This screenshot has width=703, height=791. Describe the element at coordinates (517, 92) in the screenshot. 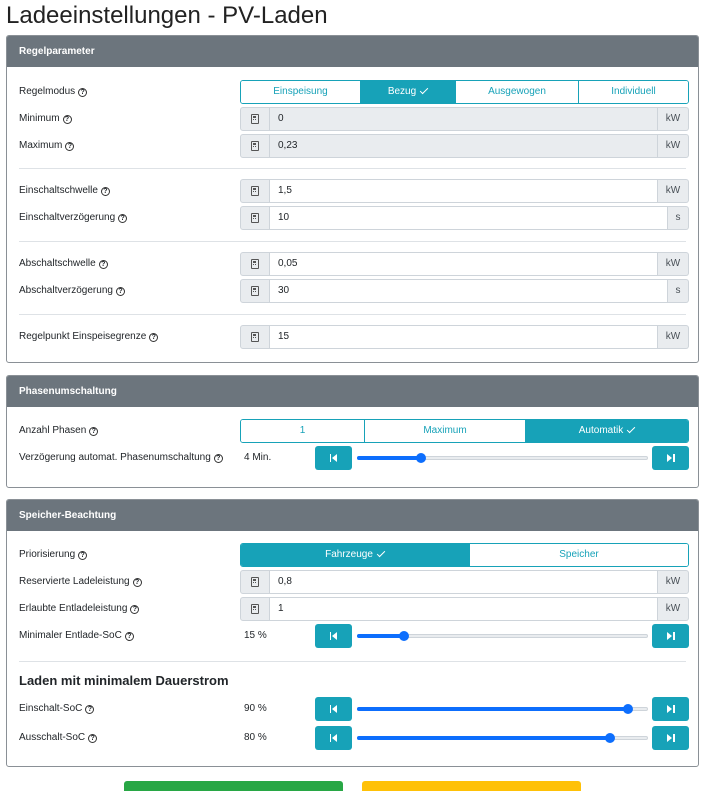

I see `regelmodus-option-ausgewogen: Ausgewogen` at that location.